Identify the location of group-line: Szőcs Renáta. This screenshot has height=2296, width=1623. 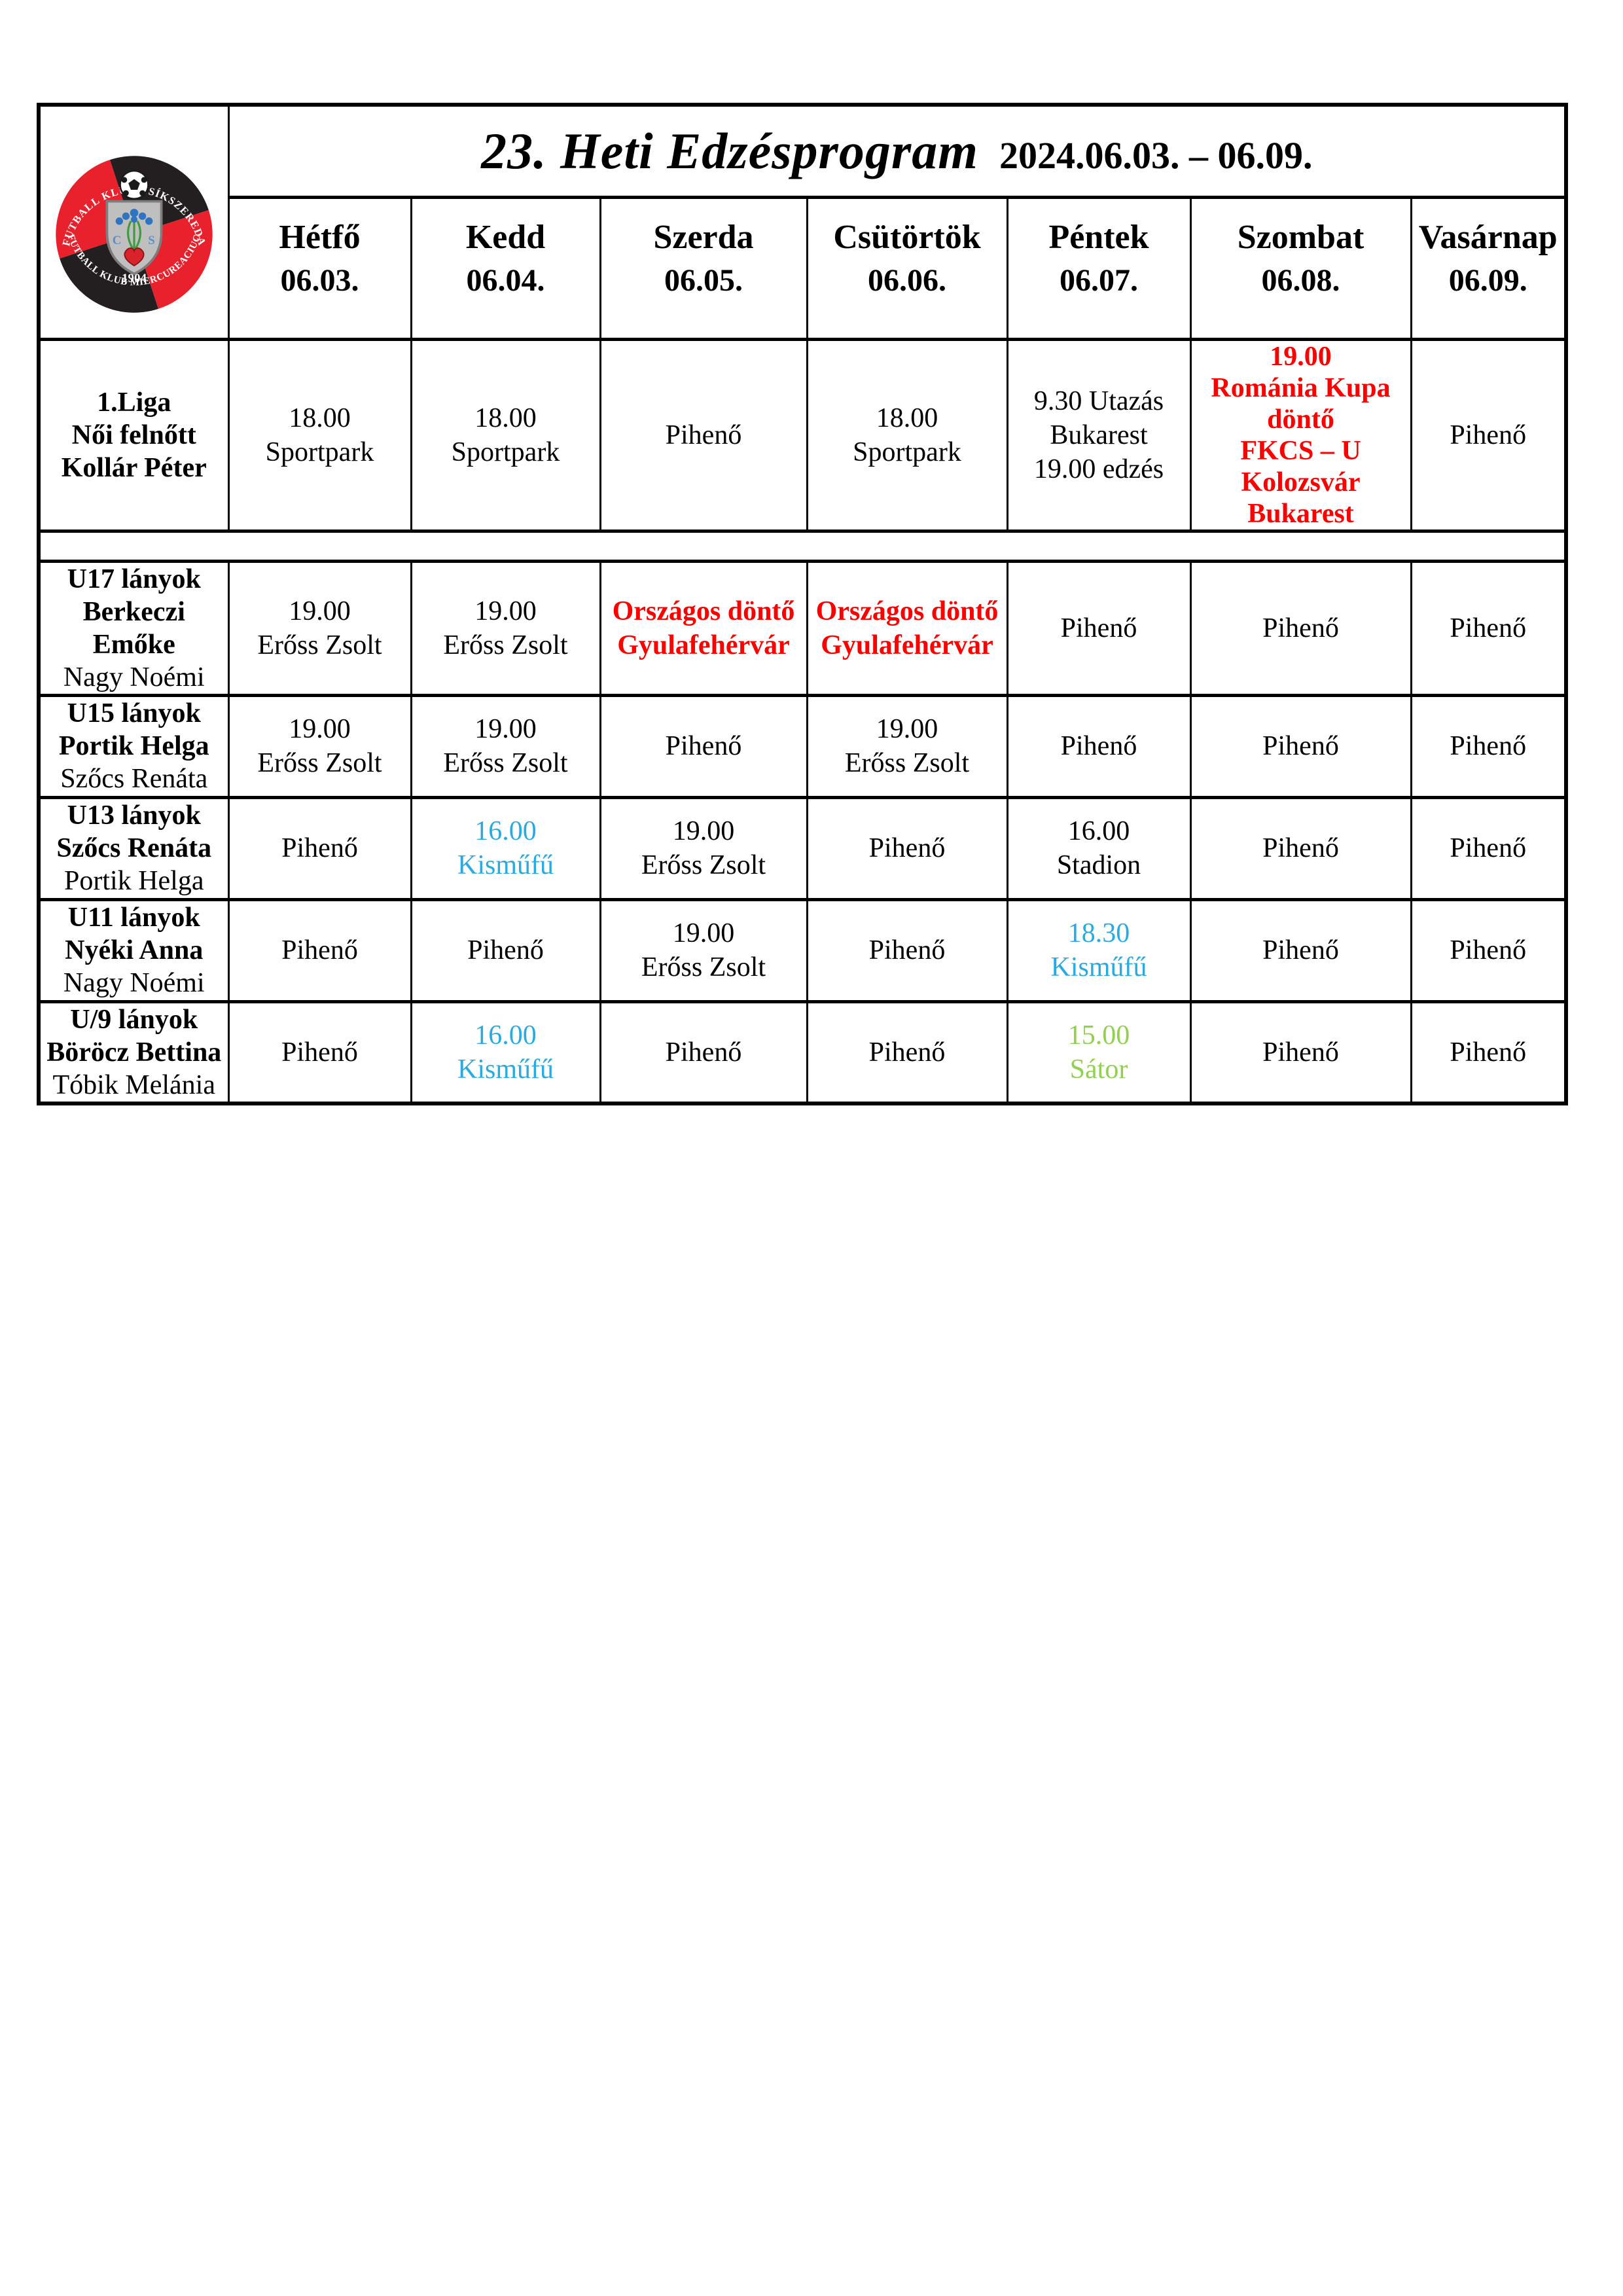
(134, 848).